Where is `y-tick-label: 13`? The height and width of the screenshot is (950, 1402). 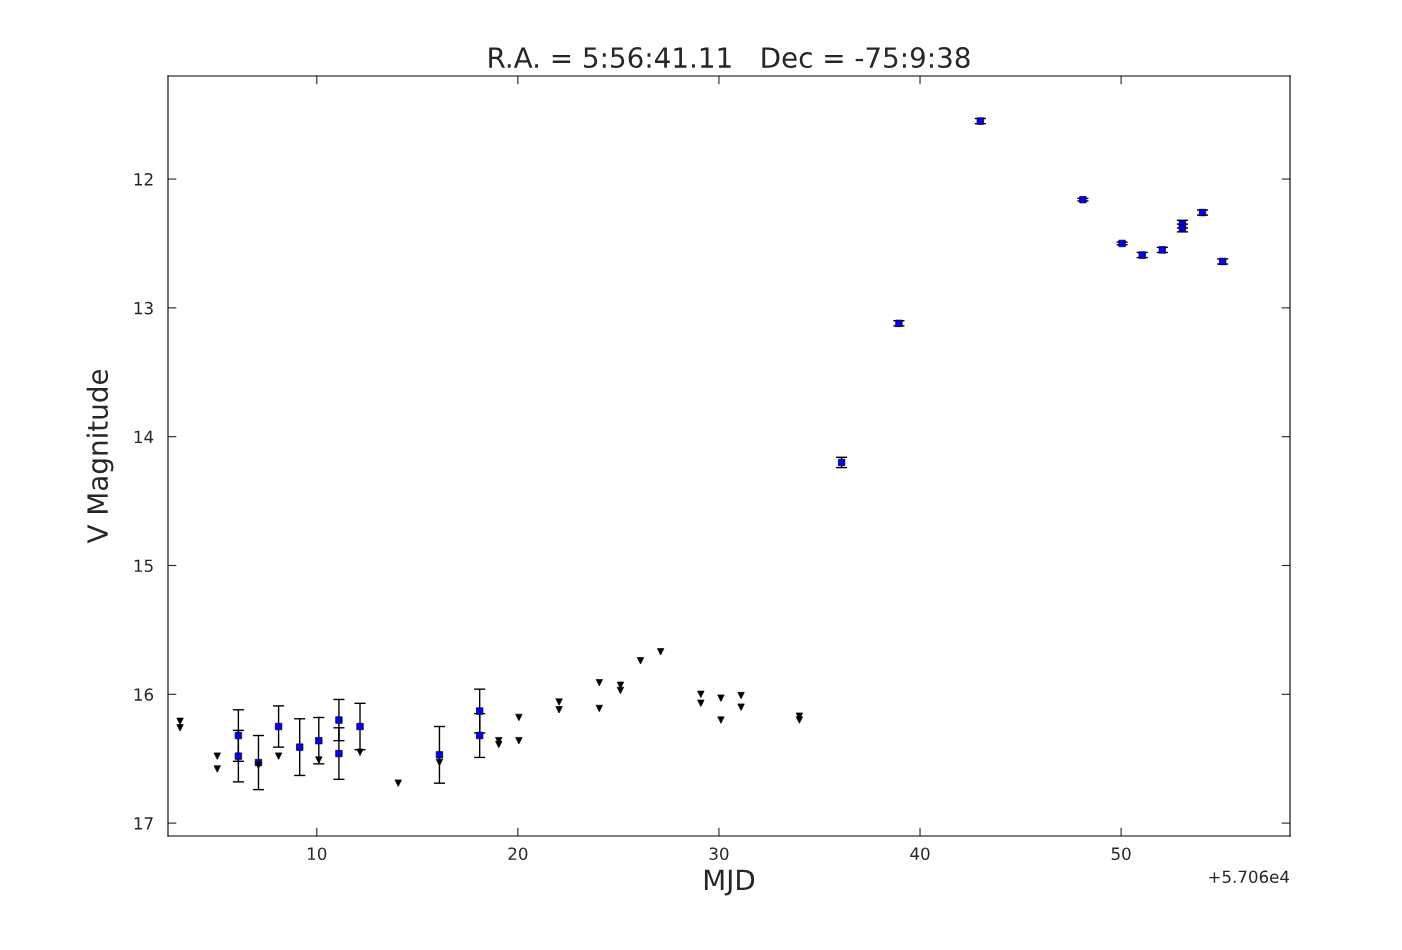 y-tick-label: 13 is located at coordinates (143, 308).